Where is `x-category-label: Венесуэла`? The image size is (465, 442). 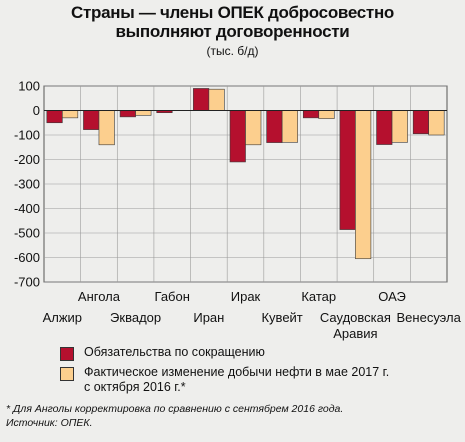 x-category-label: Венесуэла is located at coordinates (429, 317).